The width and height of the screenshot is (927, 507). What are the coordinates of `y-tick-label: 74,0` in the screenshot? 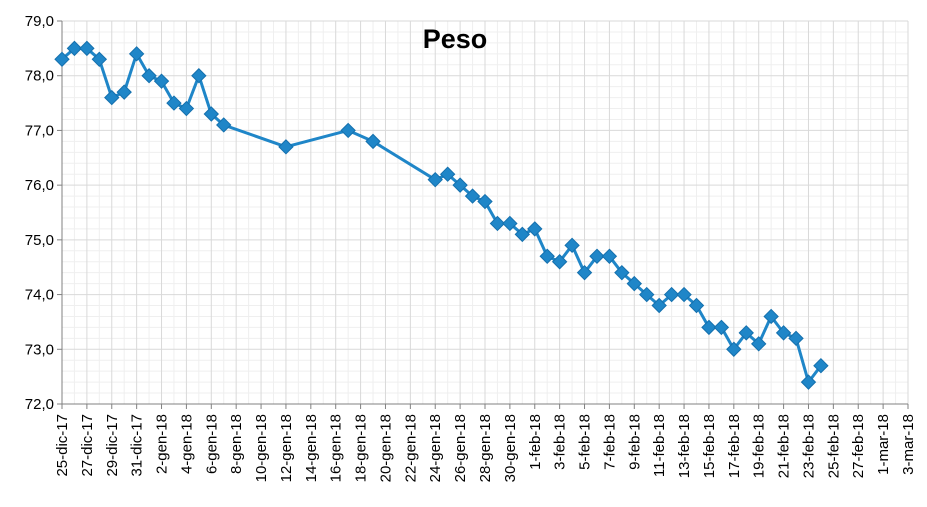 It's located at (39, 295).